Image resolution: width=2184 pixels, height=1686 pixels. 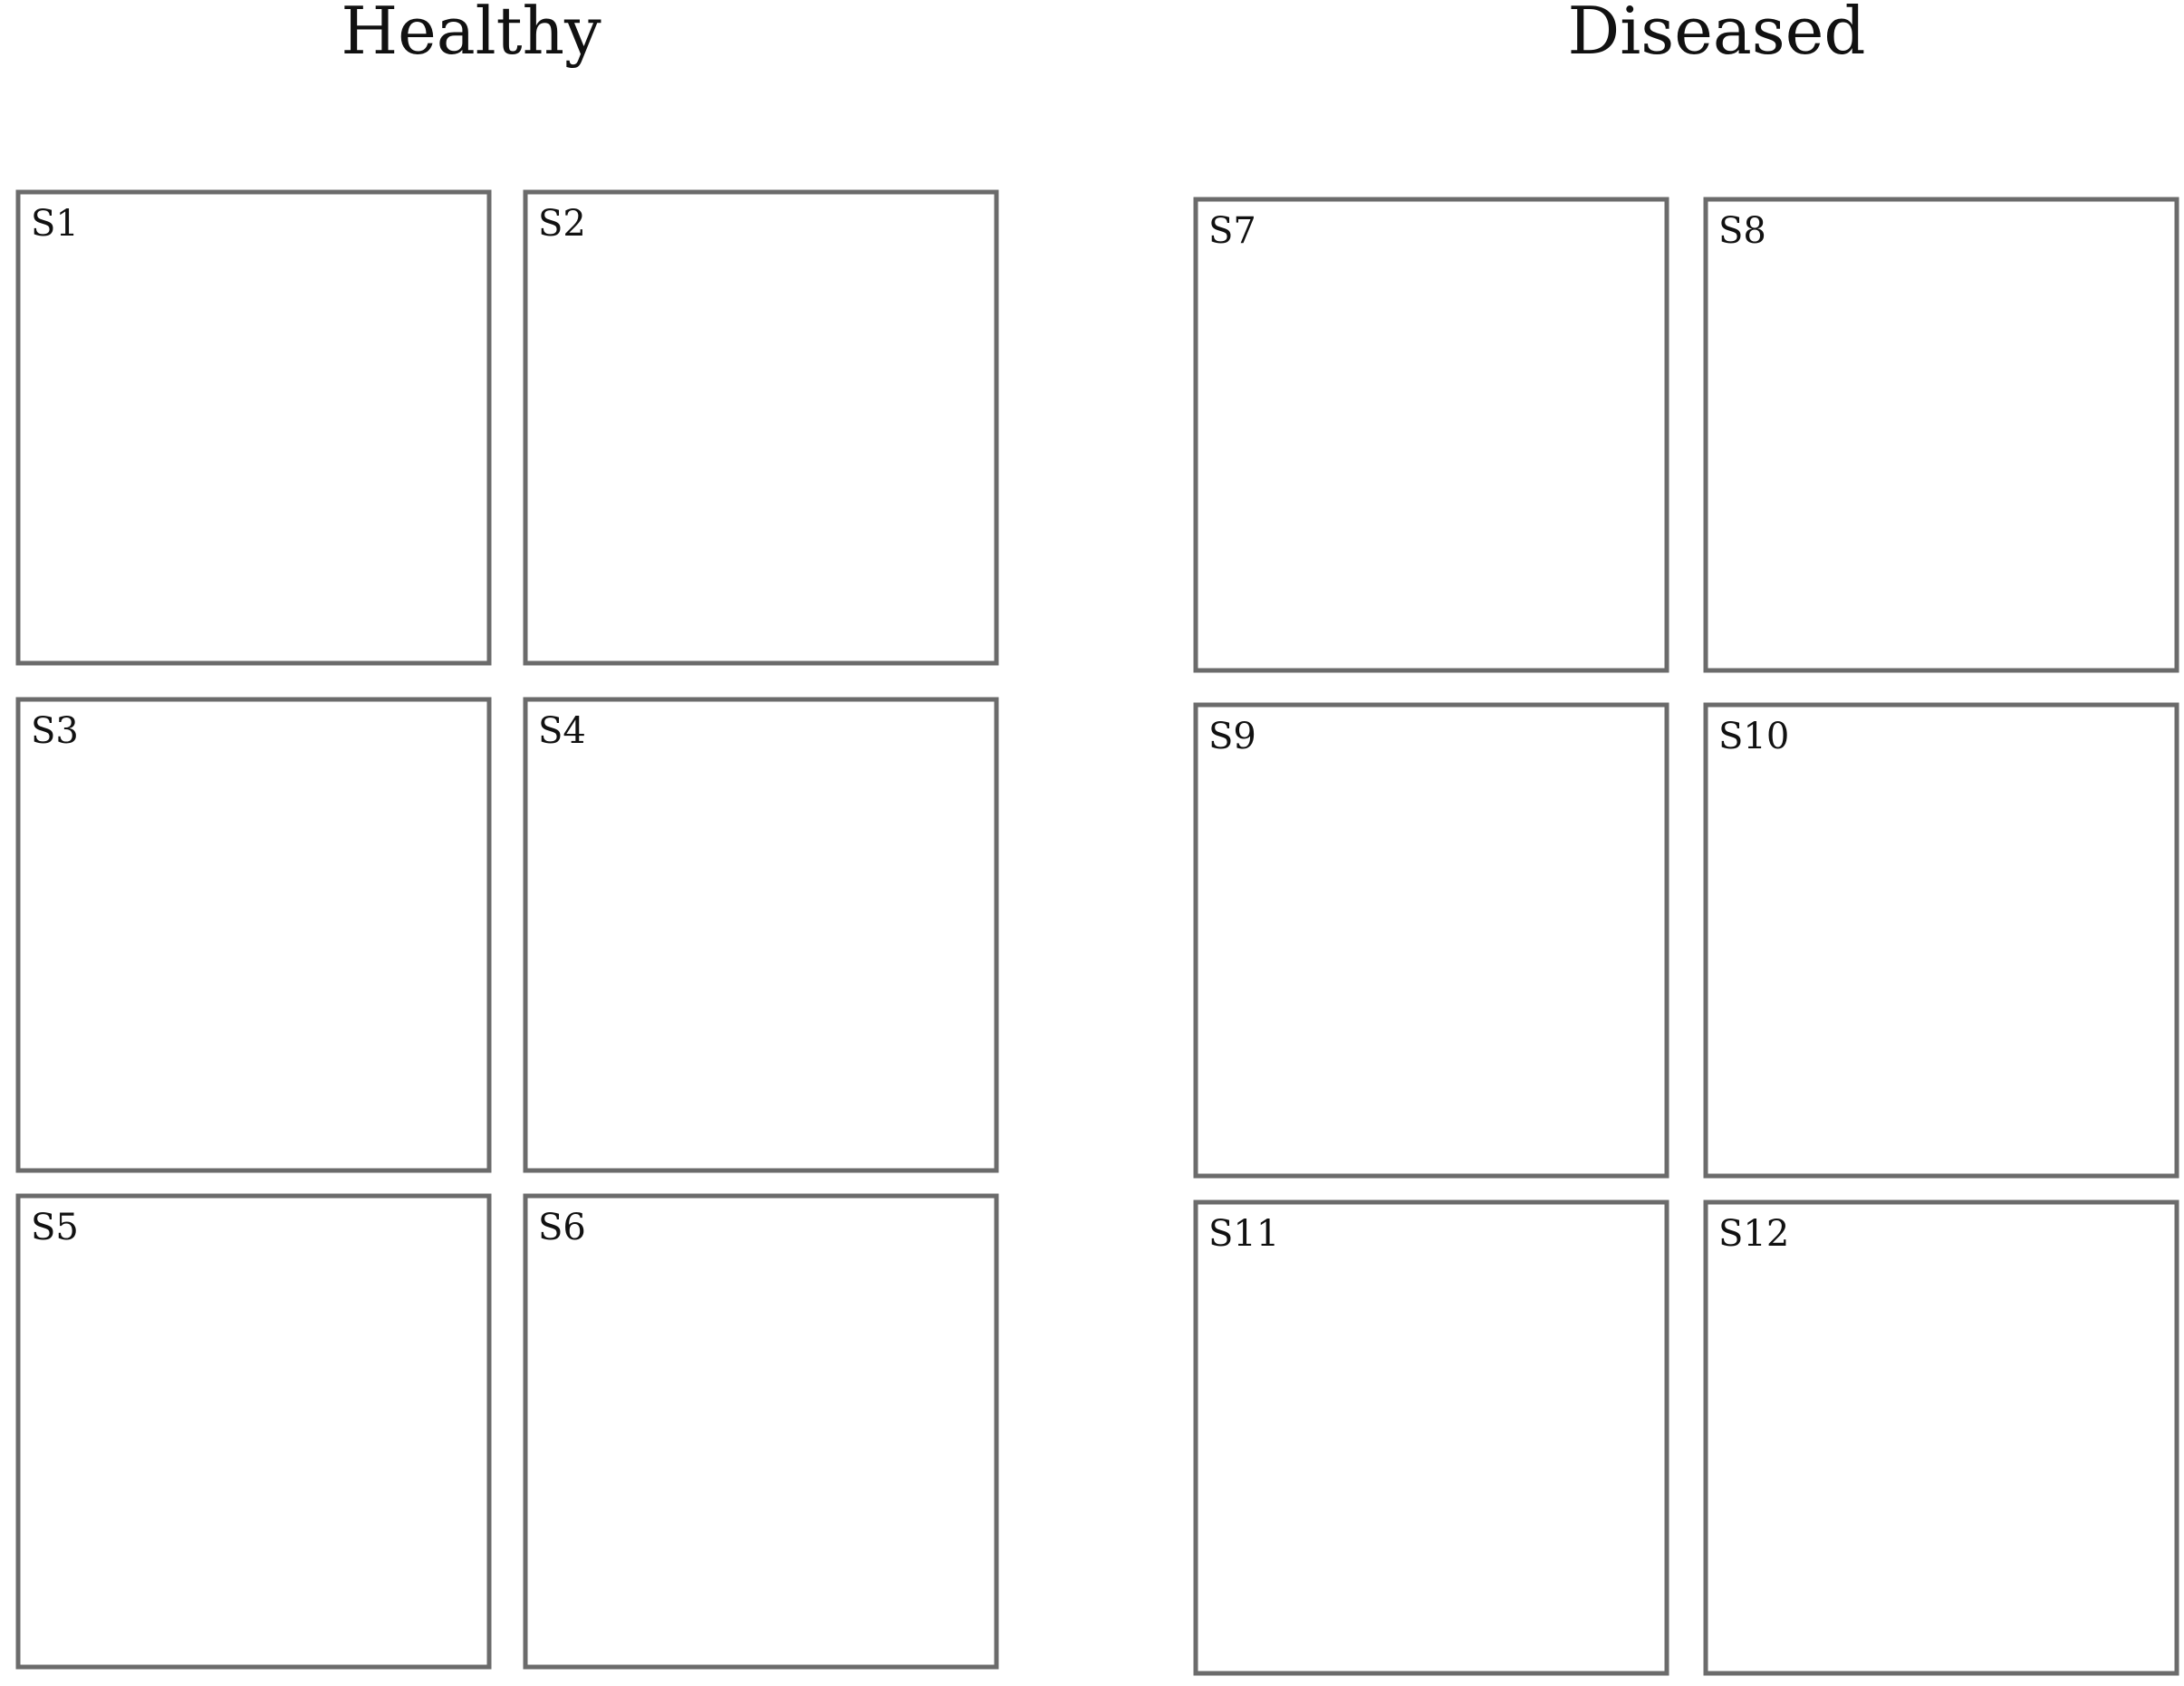 I want to click on sample-panel: S11, so click(x=1431, y=1437).